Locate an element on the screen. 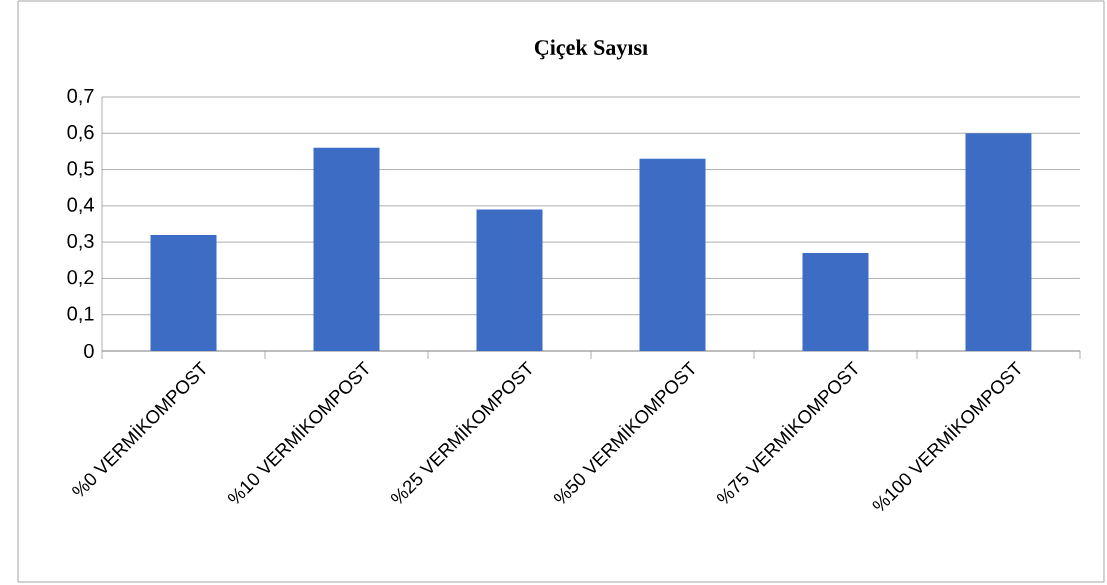  y-tick-label: 0,1 is located at coordinates (80, 314).